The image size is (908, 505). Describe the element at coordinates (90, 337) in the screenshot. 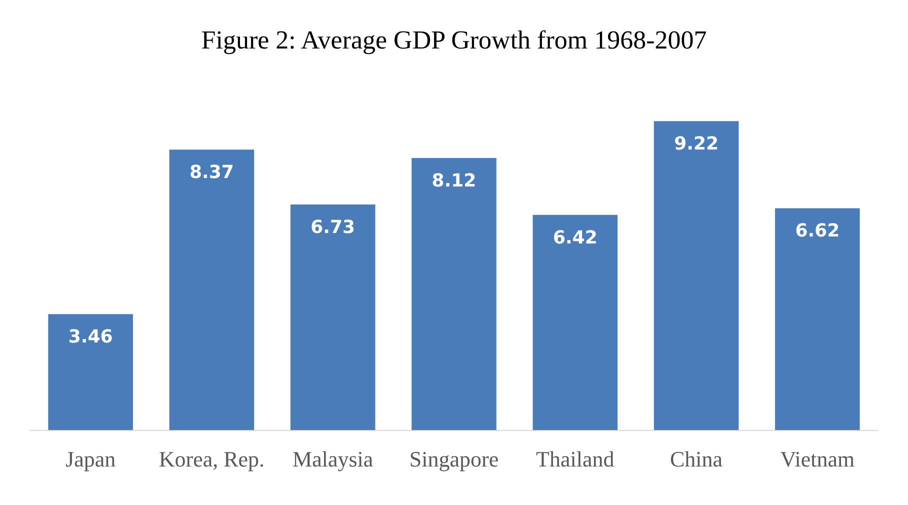

I see `data-label: 3.46` at that location.